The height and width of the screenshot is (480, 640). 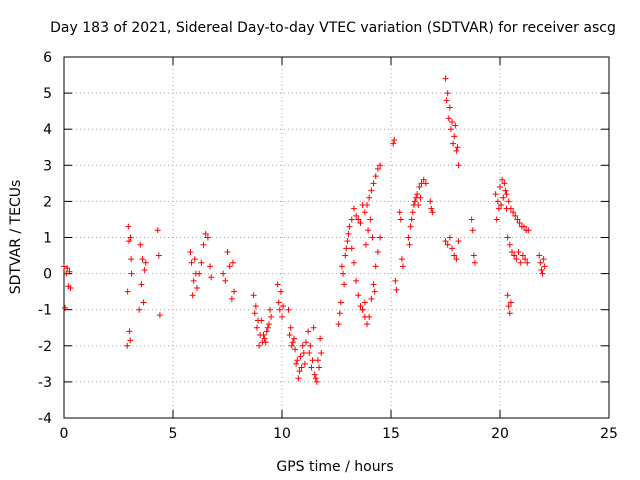 What do you see at coordinates (47, 275) in the screenshot?
I see `y-tick-label: 0` at bounding box center [47, 275].